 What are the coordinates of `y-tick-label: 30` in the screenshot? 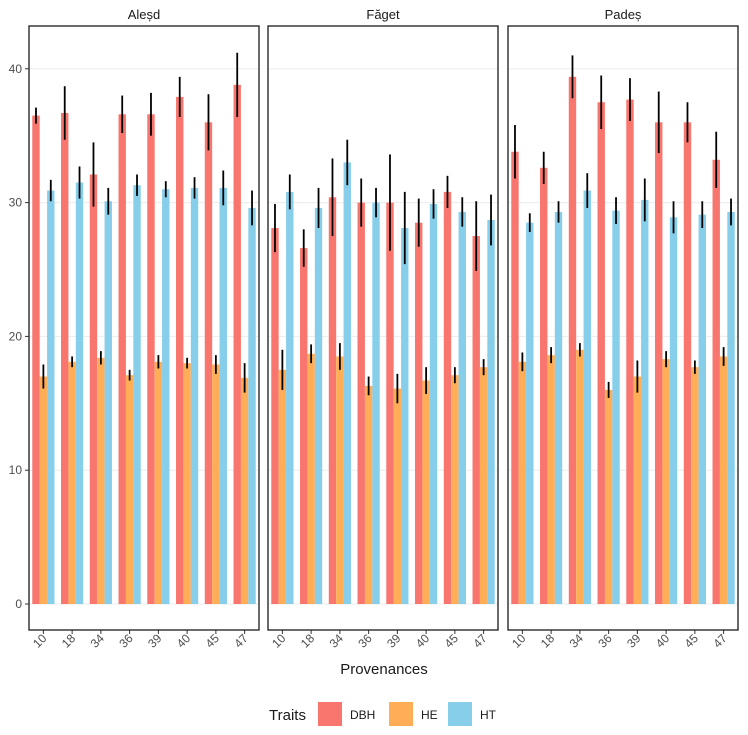 It's located at (16, 203).